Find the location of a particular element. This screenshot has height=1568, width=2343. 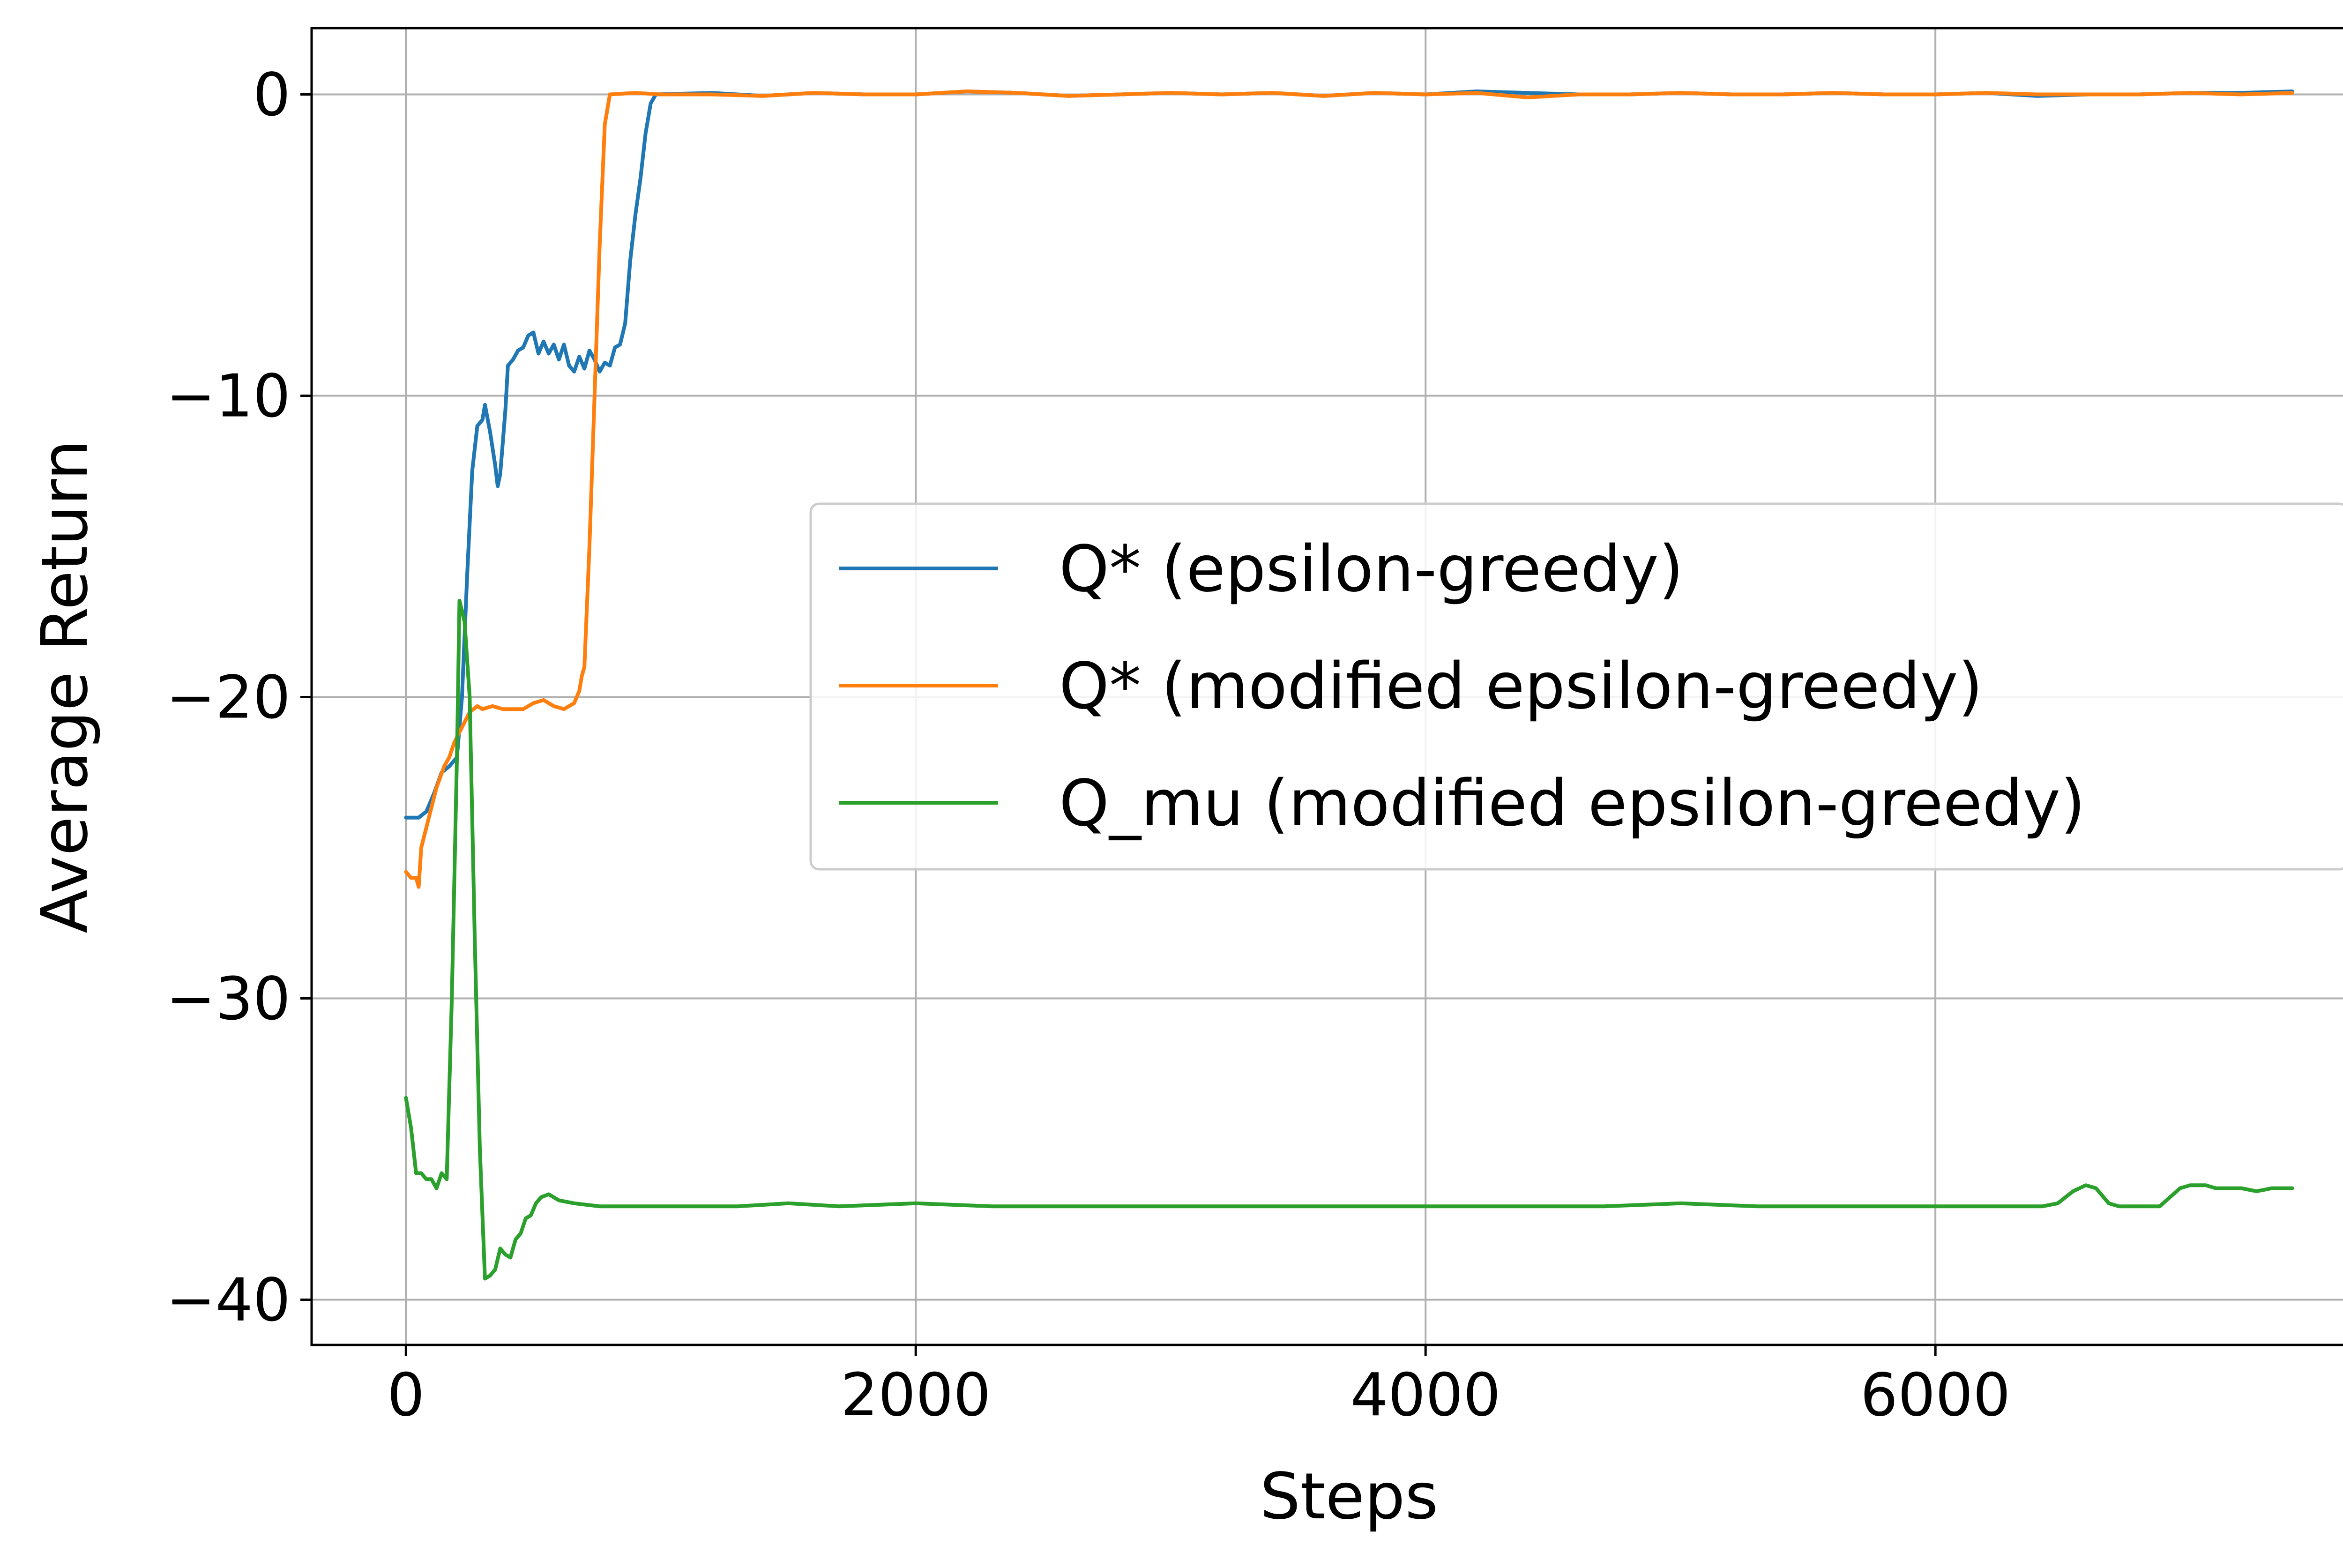

y-tick-label: −40 is located at coordinates (228, 1300).